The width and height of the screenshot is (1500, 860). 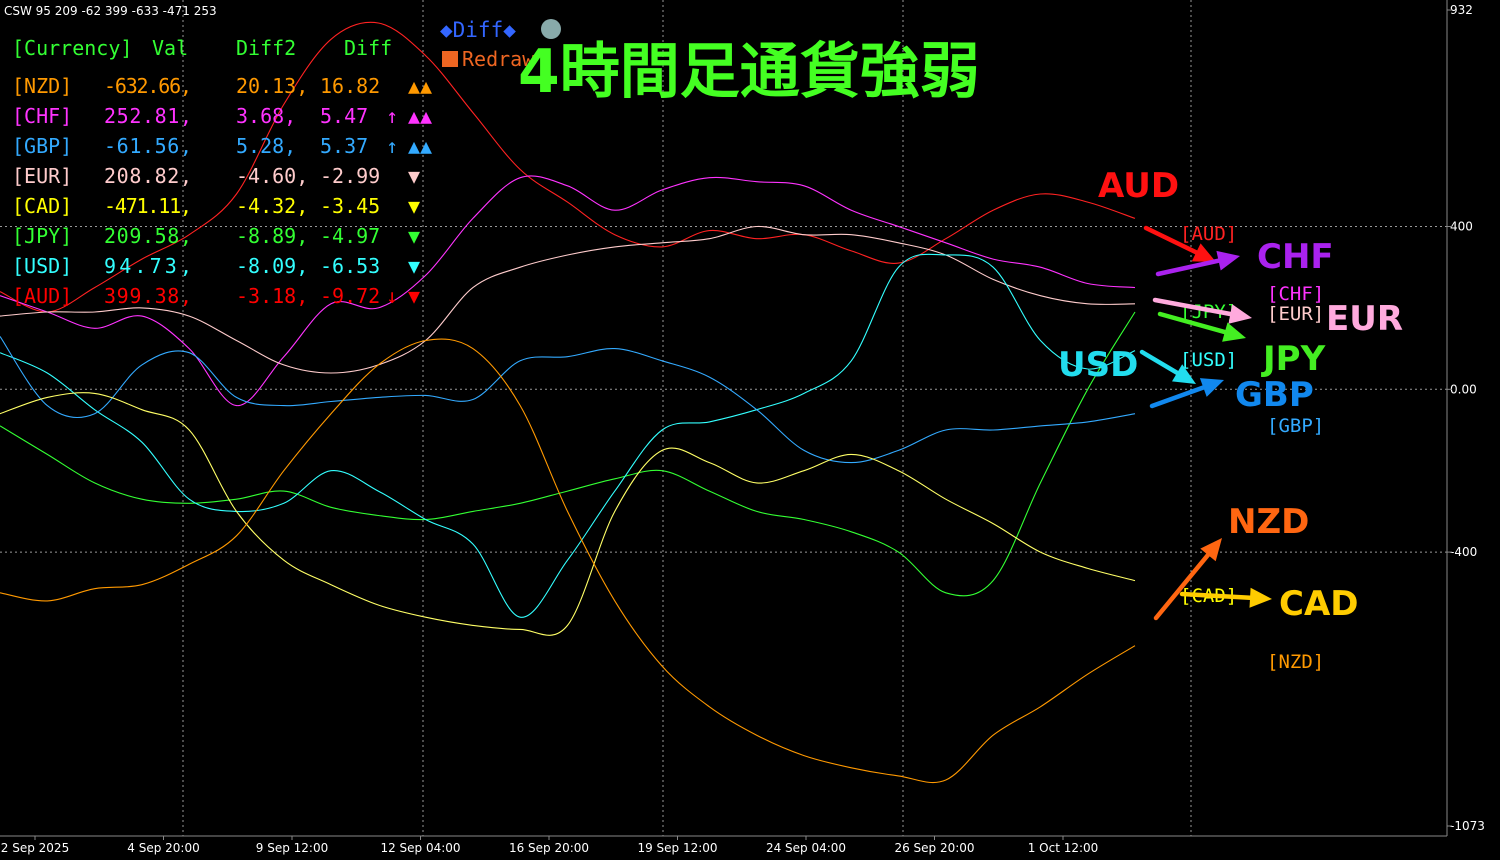 I want to click on arrow-nzd-icon, so click(x=1187, y=579).